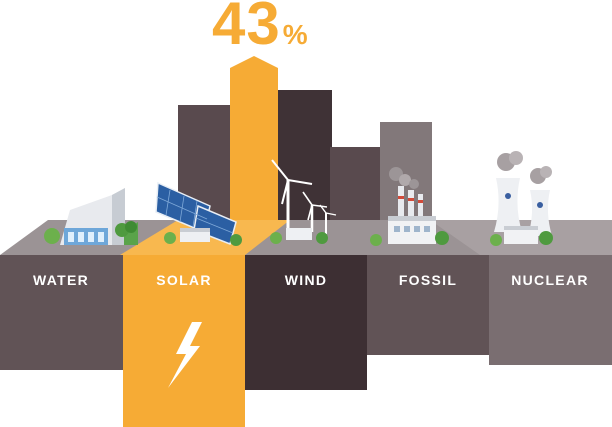 Image resolution: width=612 pixels, height=427 pixels. I want to click on bar-water, so click(61, 312).